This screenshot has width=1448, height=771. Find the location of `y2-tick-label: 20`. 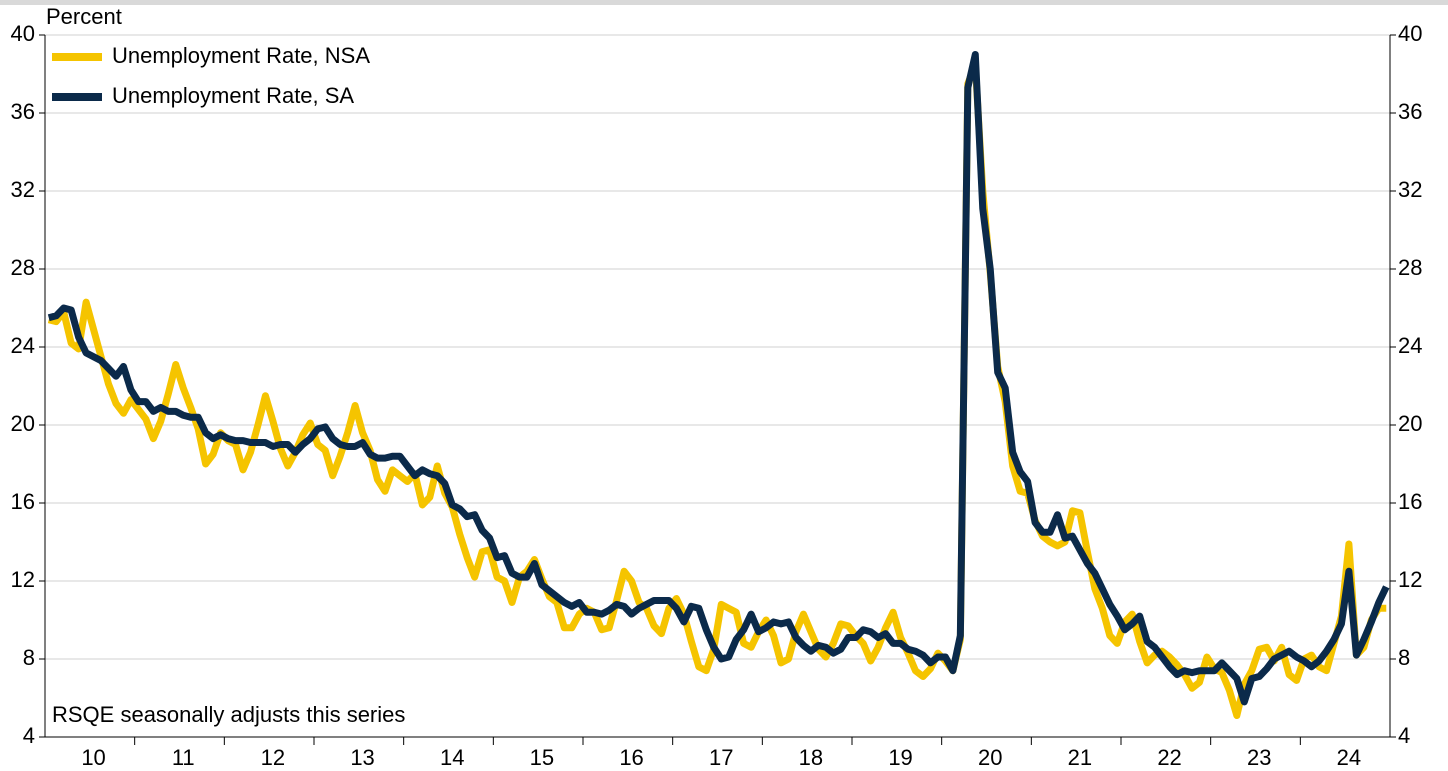

y2-tick-label: 20 is located at coordinates (1410, 423).